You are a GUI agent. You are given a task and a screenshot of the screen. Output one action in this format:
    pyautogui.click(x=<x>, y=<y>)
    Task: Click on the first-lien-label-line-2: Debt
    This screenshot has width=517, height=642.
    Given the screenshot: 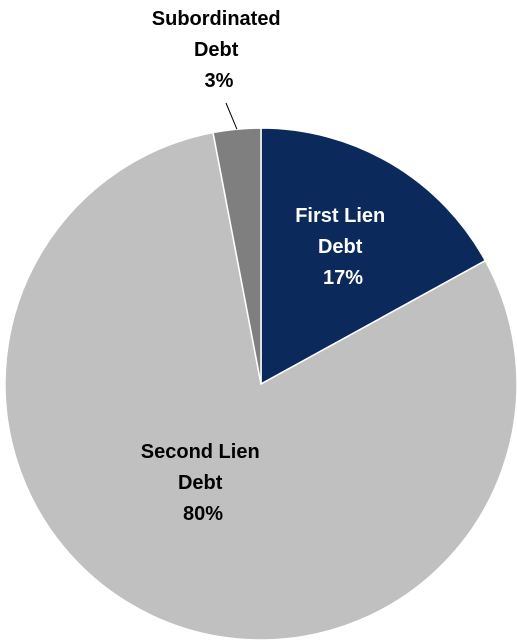 What is the action you would take?
    pyautogui.click(x=340, y=247)
    